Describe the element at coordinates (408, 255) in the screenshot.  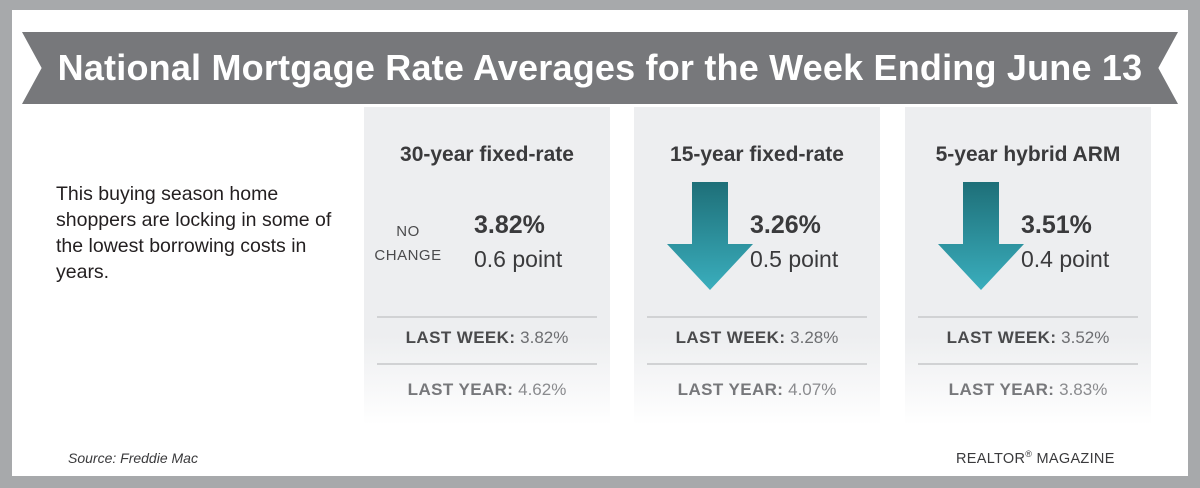
I see `no-change-line-2: CHANGE` at that location.